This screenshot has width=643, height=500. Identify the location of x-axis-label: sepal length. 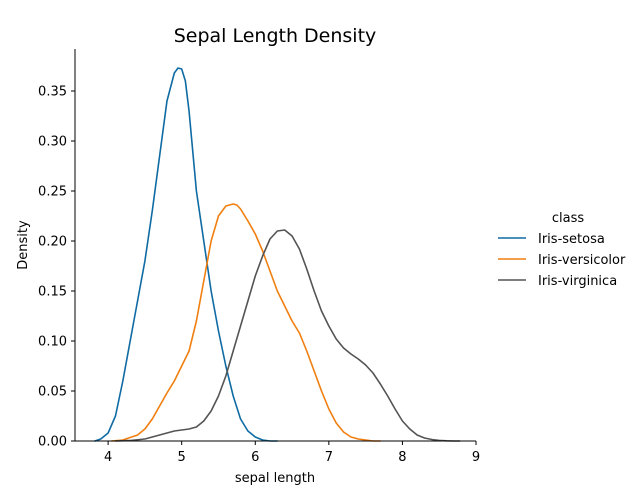
(275, 478).